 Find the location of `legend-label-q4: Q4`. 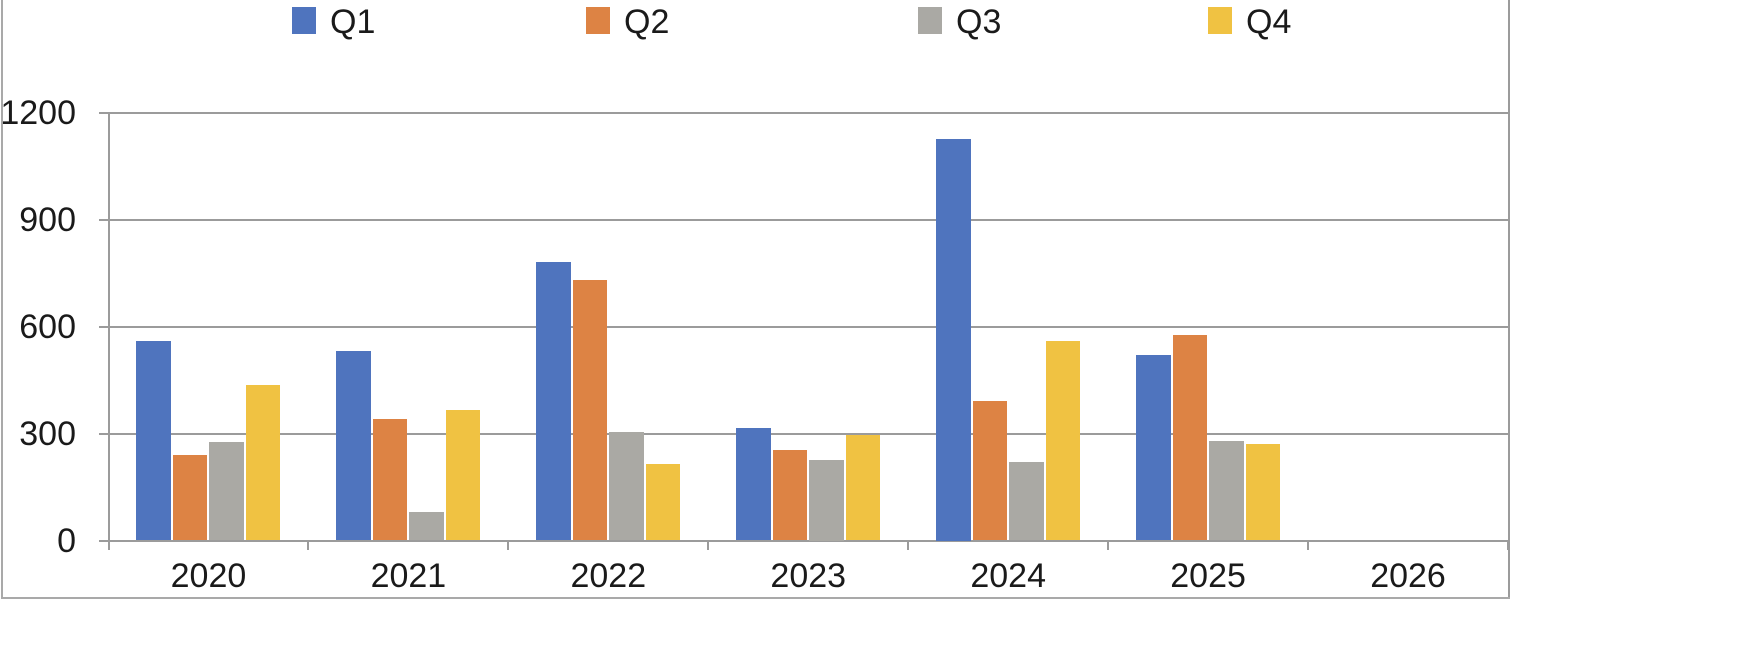

legend-label-q4: Q4 is located at coordinates (1269, 22).